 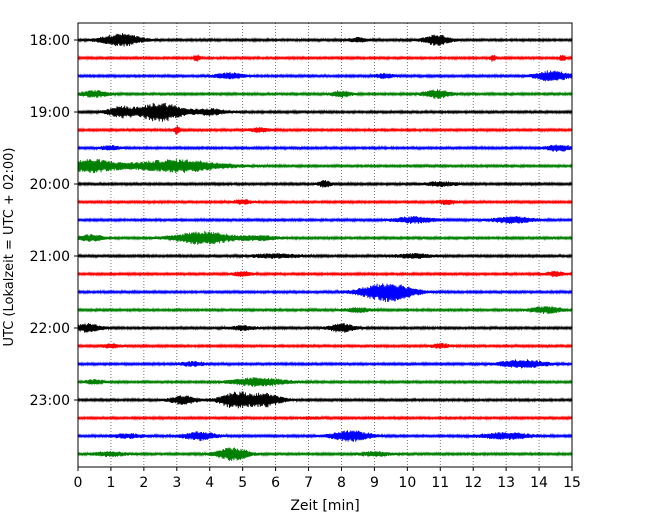 What do you see at coordinates (176, 483) in the screenshot?
I see `x-tick-label: 3` at bounding box center [176, 483].